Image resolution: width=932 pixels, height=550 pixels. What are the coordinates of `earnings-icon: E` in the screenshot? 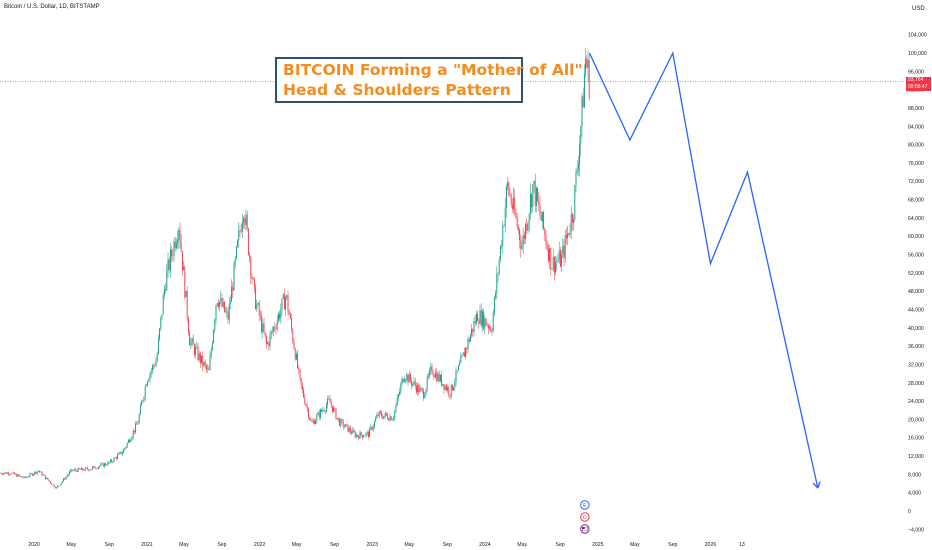 It's located at (585, 505).